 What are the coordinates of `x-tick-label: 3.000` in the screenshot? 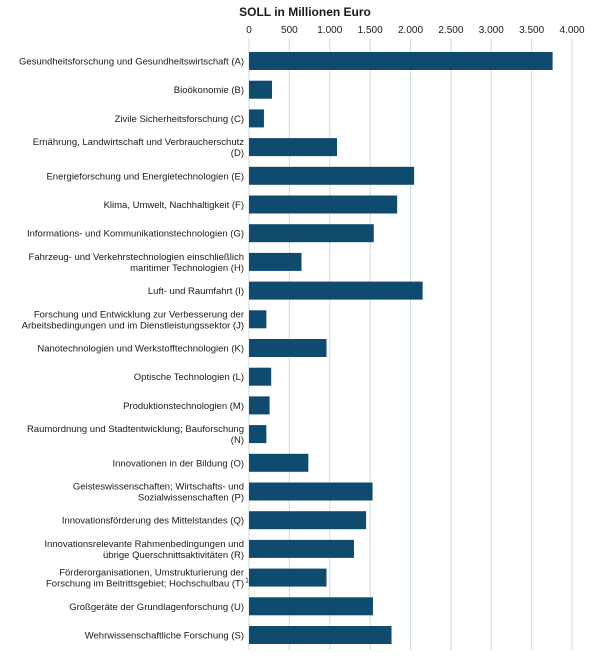 It's located at (491, 30).